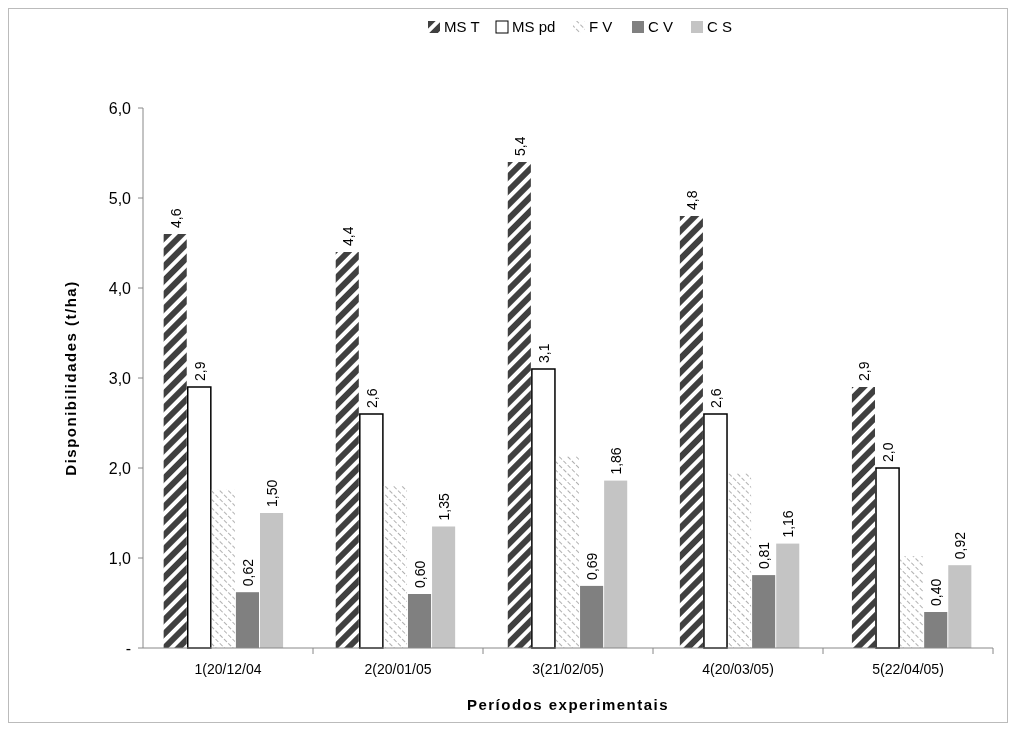  Describe the element at coordinates (444, 507) in the screenshot. I see `data-label: 1,35` at that location.